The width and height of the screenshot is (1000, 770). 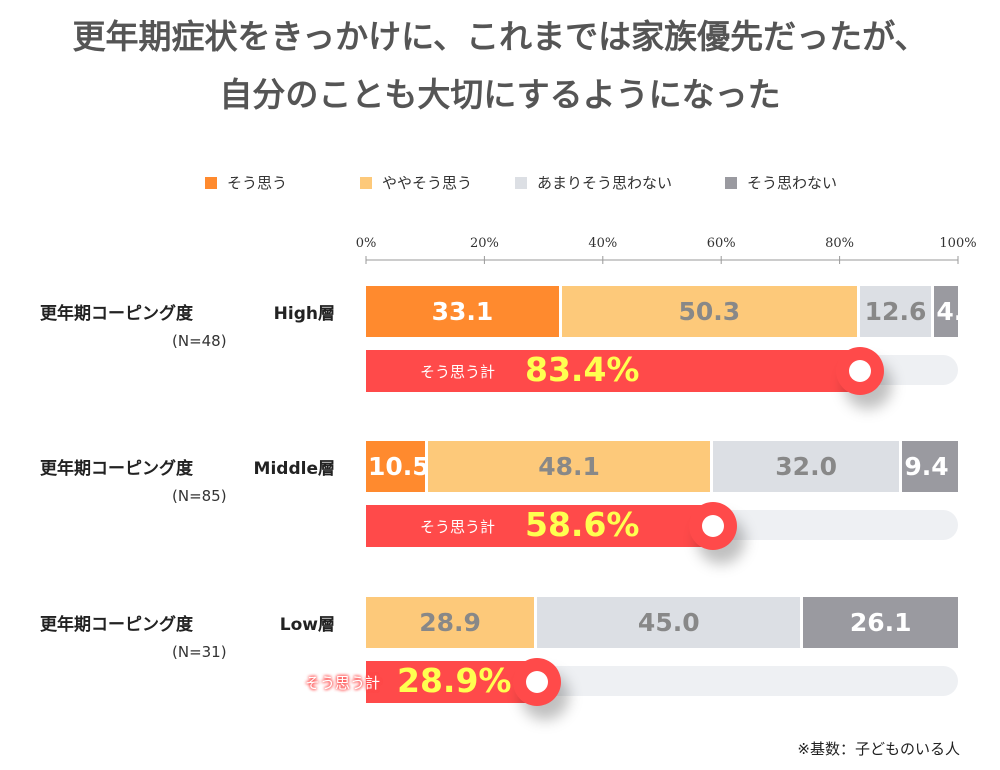 I want to click on x-tick-label: 100%, so click(x=958, y=243).